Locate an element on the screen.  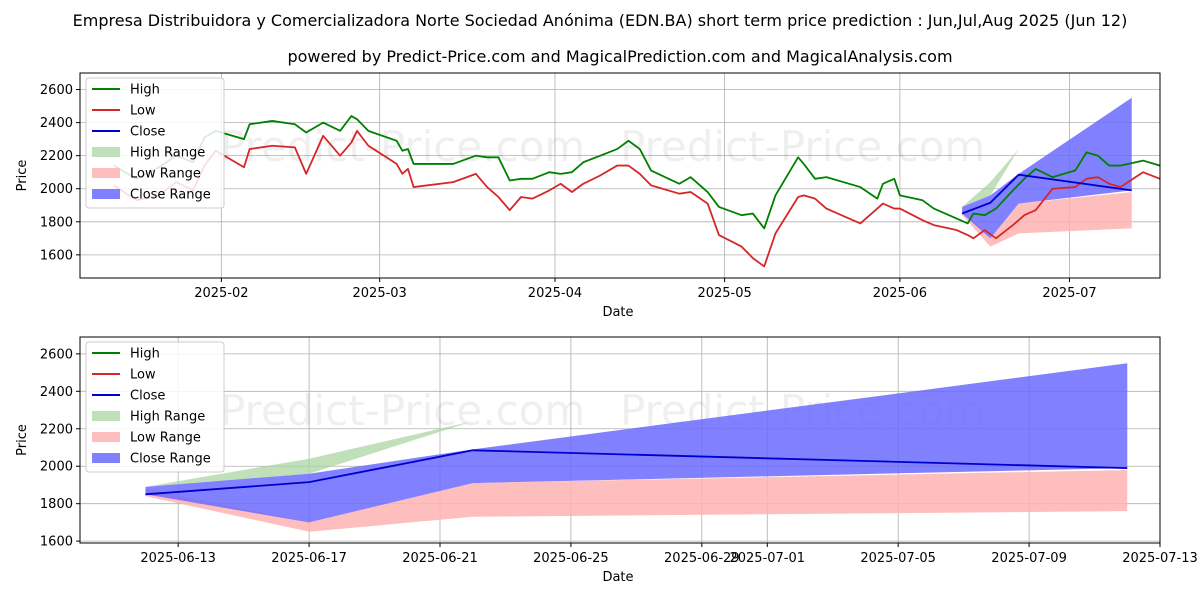
range-band-close-range is located at coordinates (1047, 168).